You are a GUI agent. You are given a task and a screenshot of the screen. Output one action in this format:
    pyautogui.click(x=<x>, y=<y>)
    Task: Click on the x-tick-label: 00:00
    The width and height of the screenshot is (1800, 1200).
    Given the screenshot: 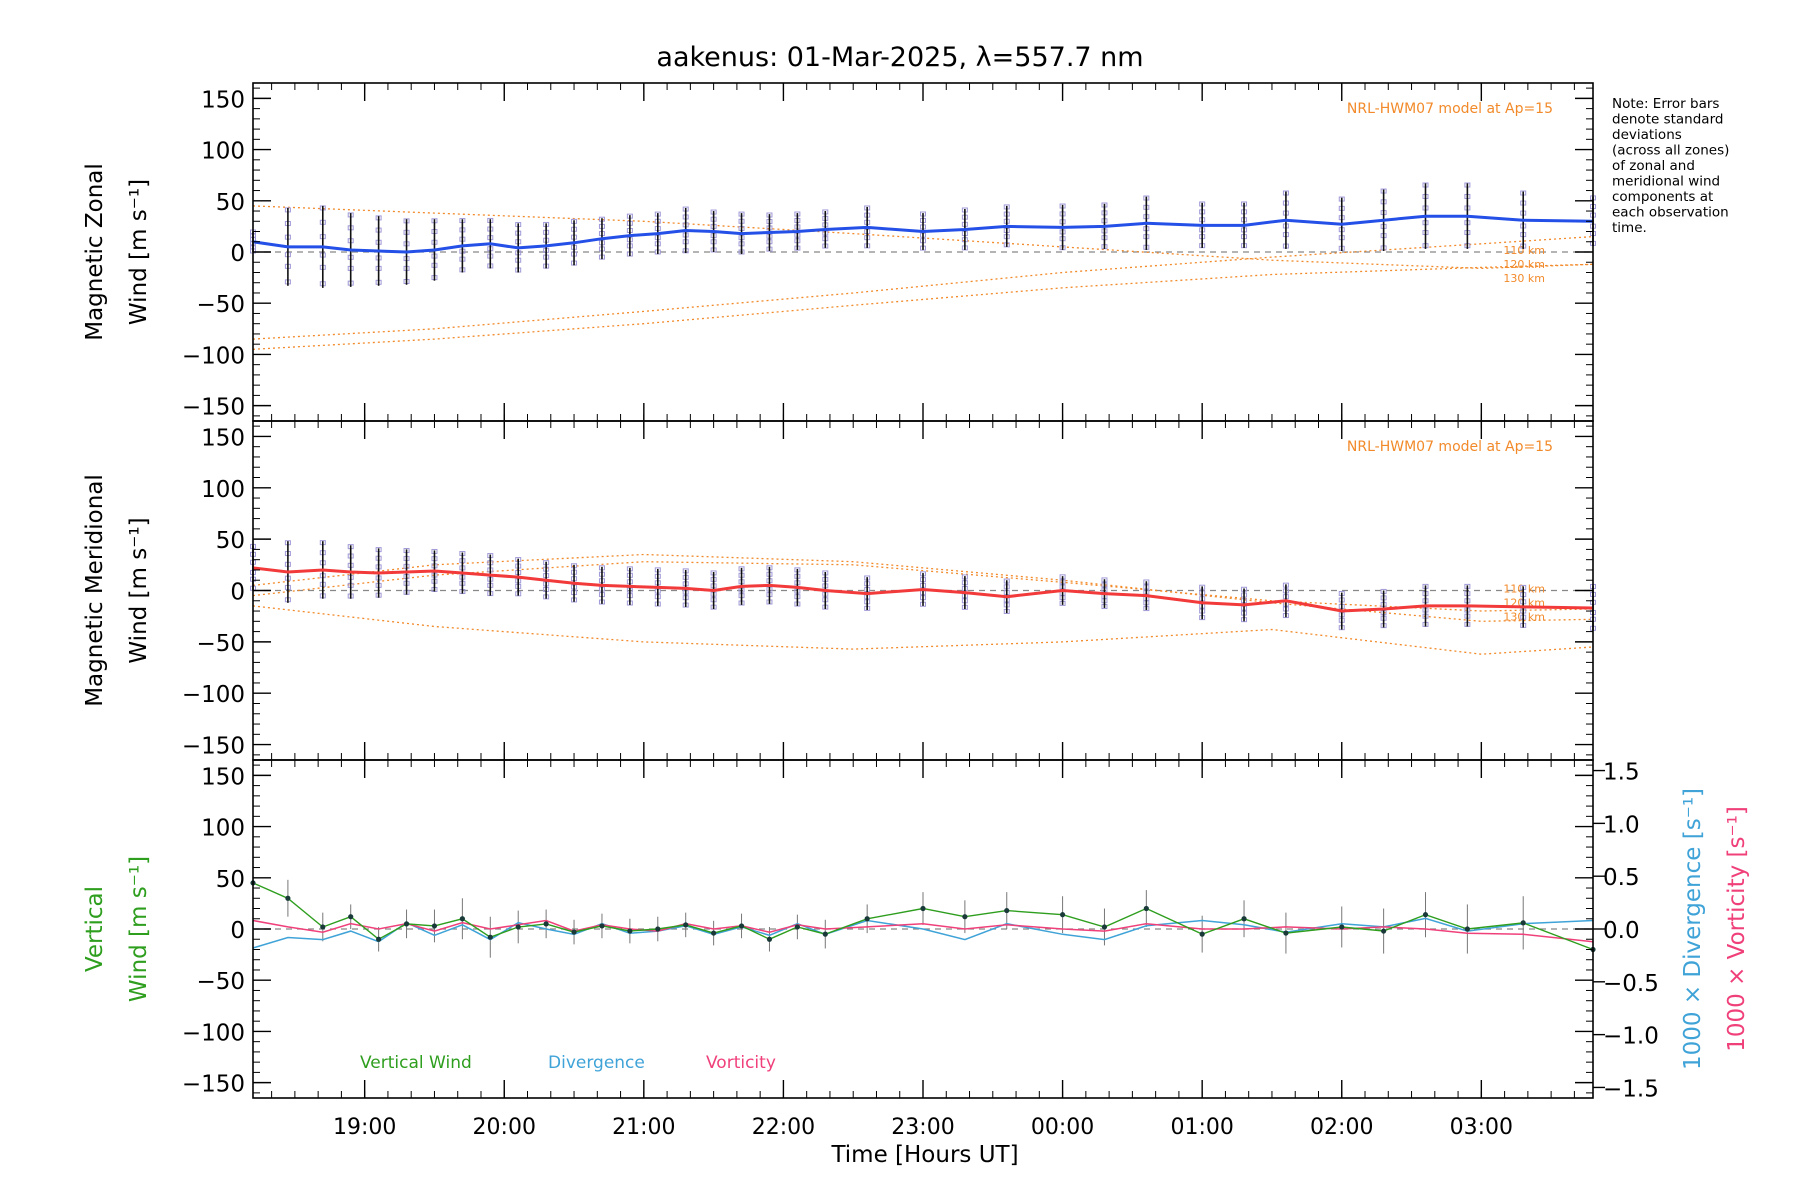 What is the action you would take?
    pyautogui.click(x=1062, y=1127)
    